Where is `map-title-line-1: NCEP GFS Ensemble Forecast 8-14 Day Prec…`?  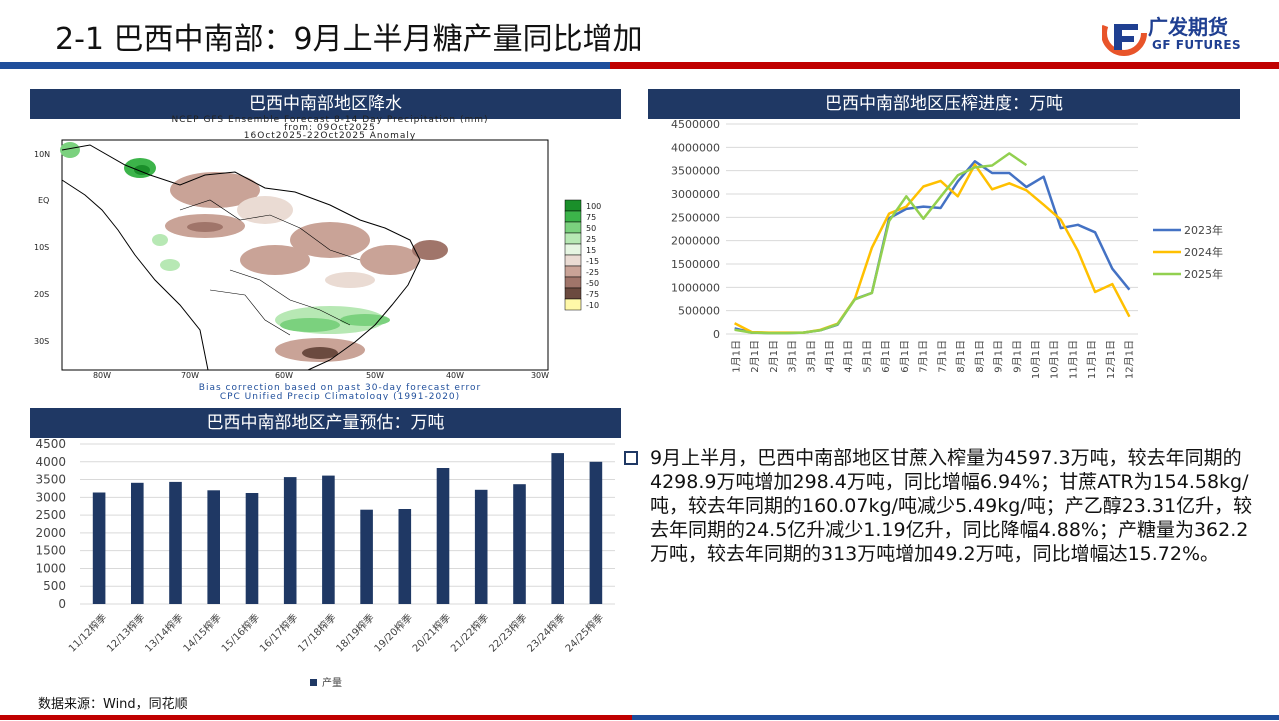
map-title-line-1: NCEP GFS Ensemble Forecast 8-14 Day Prec… is located at coordinates (329, 120).